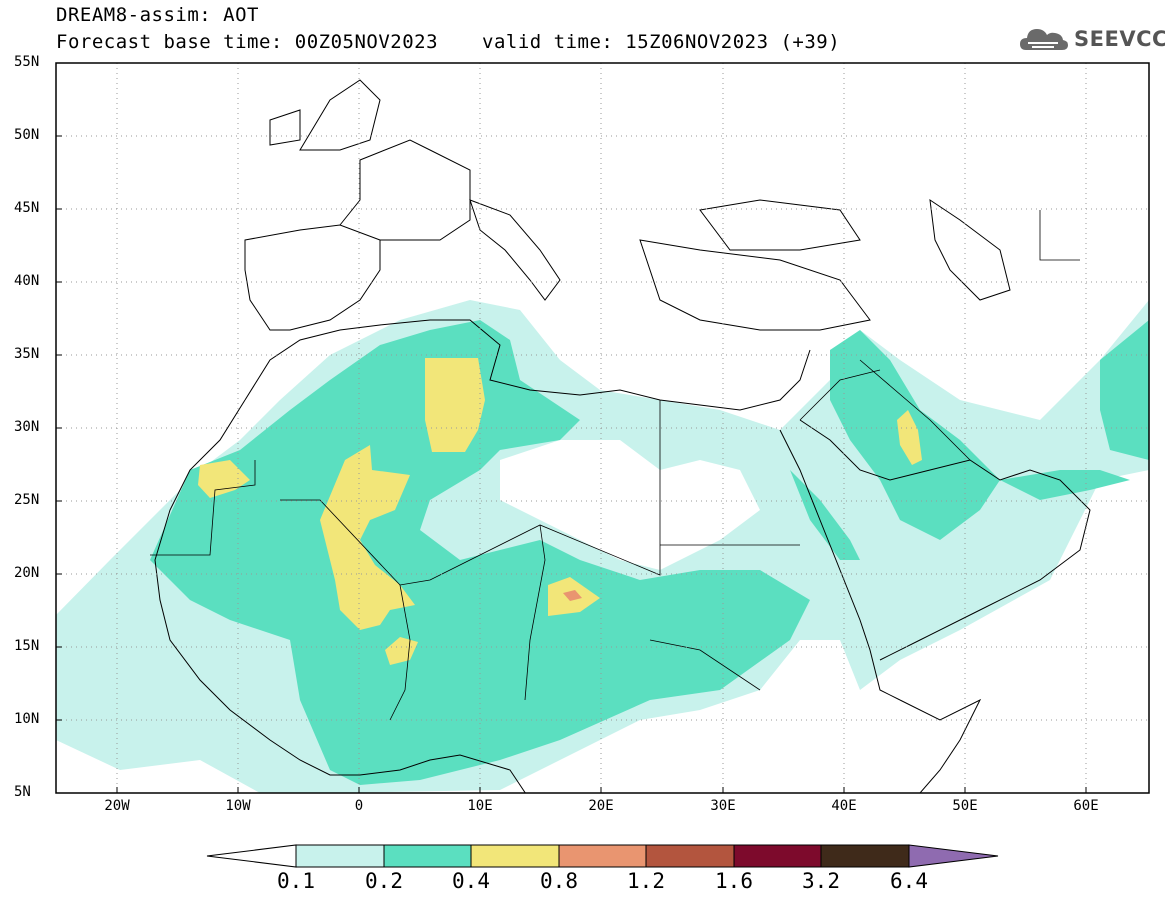 This screenshot has width=1165, height=905. I want to click on colorbar, so click(602, 856).